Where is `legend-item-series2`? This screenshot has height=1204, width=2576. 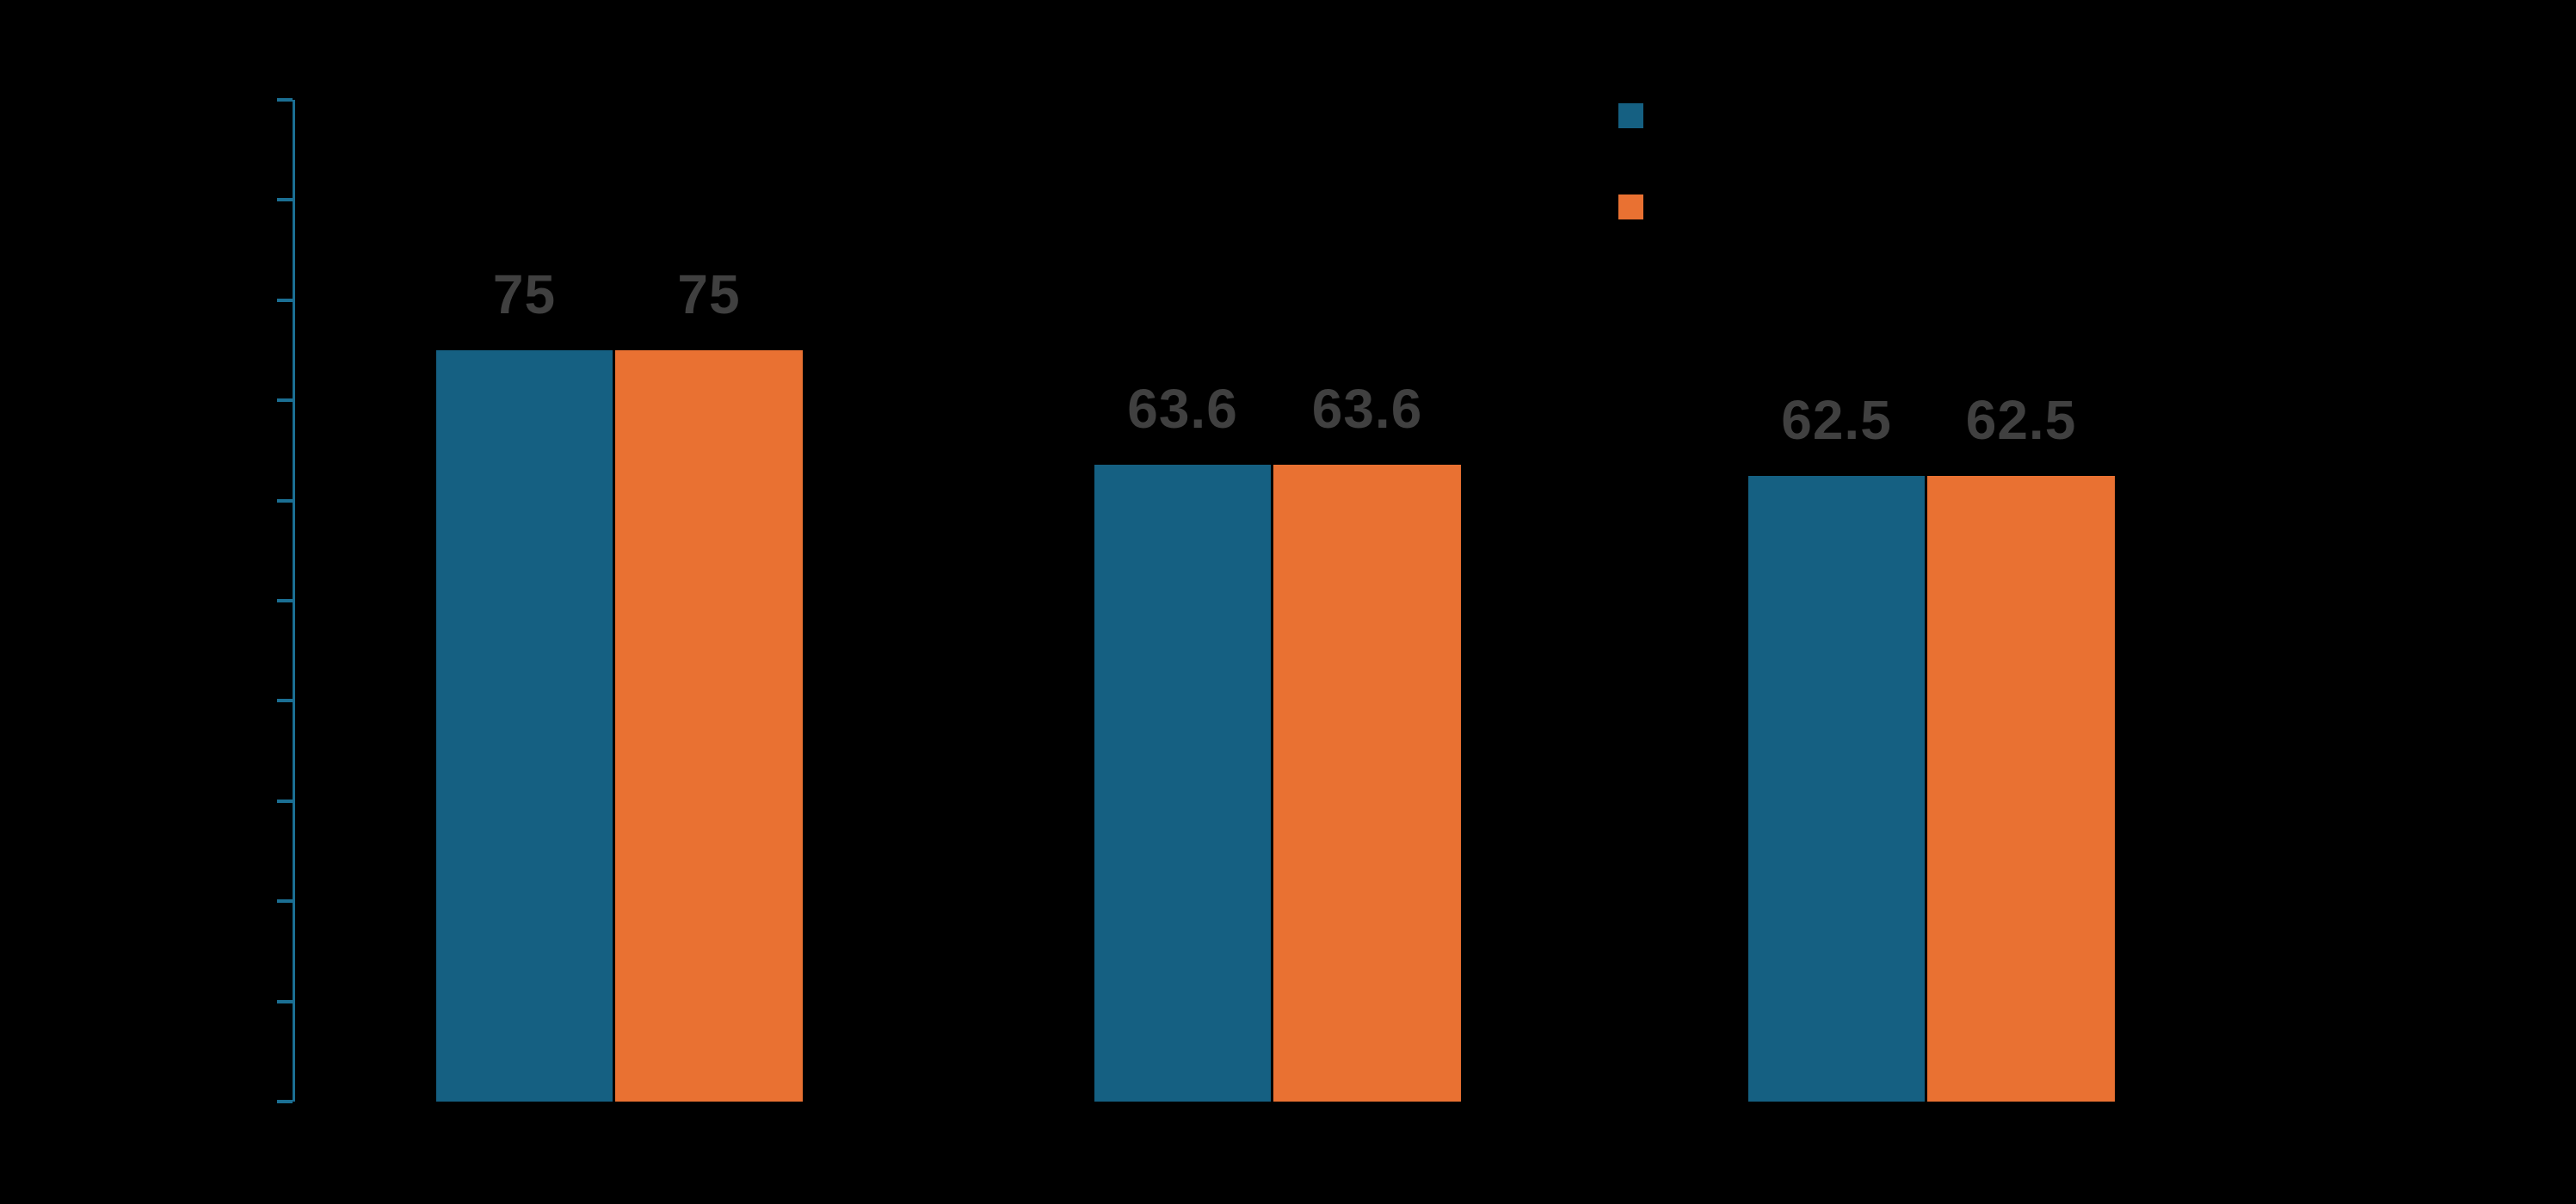 legend-item-series2 is located at coordinates (1638, 207).